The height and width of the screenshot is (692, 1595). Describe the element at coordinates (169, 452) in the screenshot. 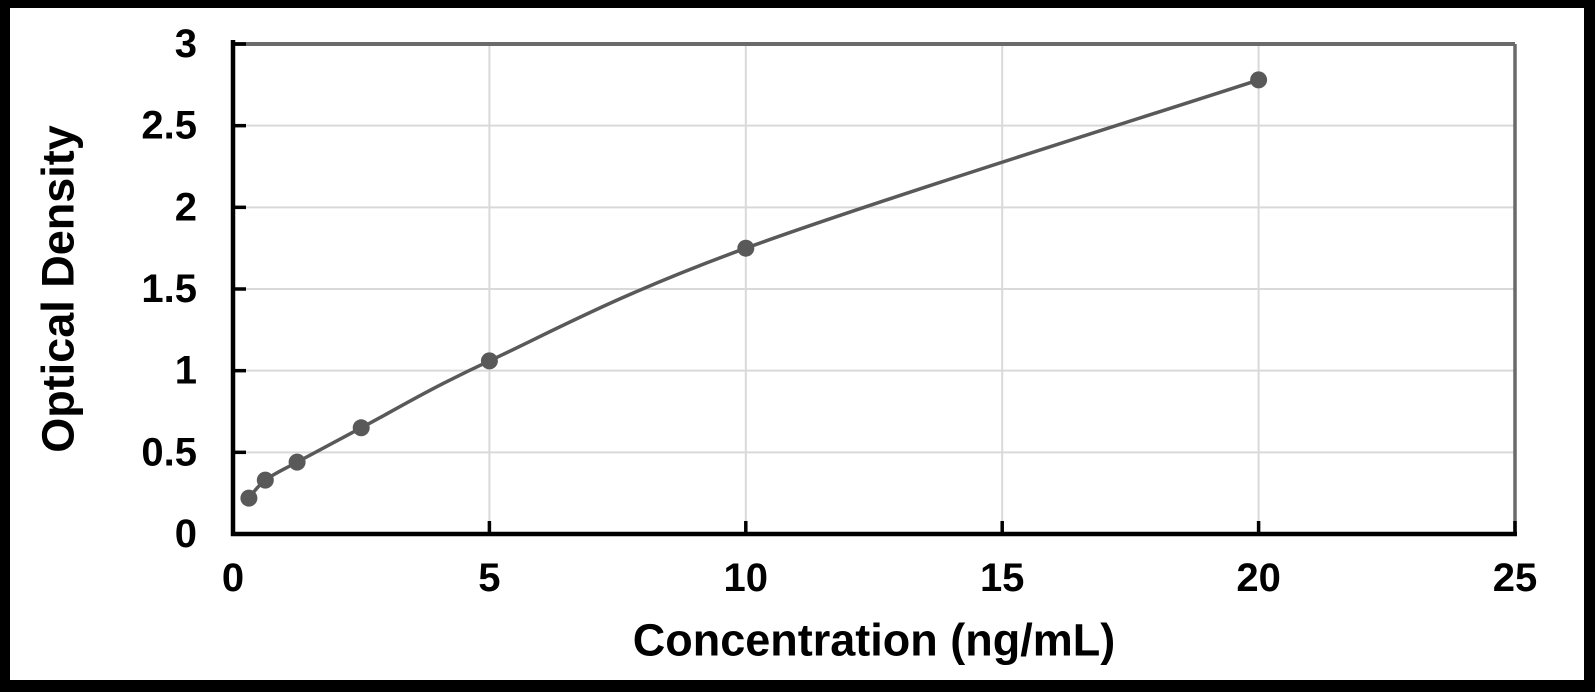

I see `y-tick-label: 0.5` at that location.